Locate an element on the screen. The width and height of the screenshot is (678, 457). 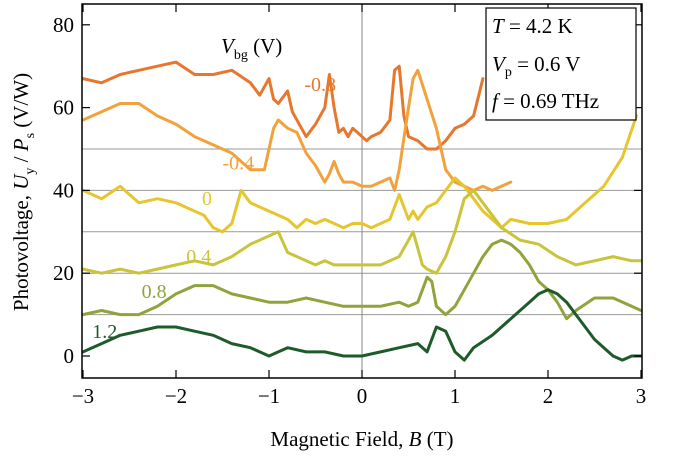
x-tick-label: 3 is located at coordinates (641, 396).